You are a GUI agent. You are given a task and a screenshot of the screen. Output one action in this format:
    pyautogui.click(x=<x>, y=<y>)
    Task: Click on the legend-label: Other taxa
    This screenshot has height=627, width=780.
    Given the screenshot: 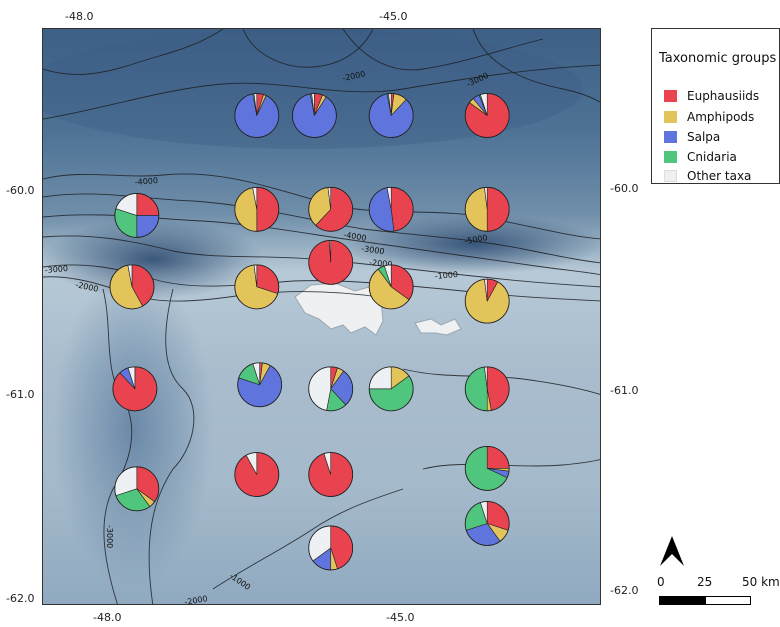 What is the action you would take?
    pyautogui.click(x=719, y=176)
    